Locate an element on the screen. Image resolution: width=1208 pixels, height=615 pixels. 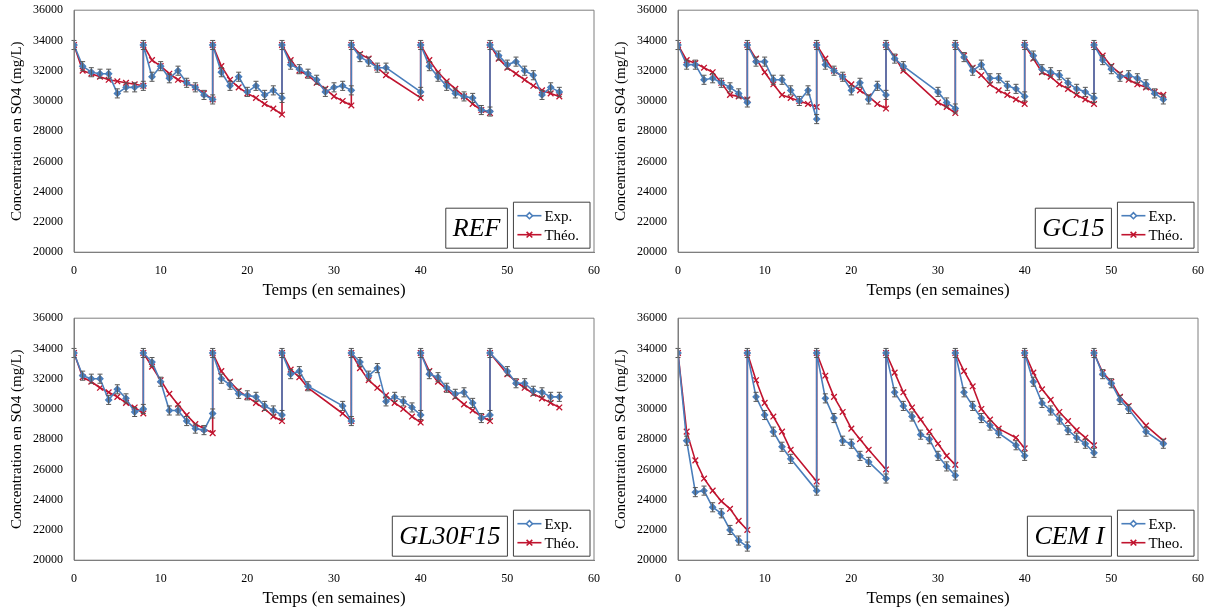
annotation: GC15 is located at coordinates (1073, 228).